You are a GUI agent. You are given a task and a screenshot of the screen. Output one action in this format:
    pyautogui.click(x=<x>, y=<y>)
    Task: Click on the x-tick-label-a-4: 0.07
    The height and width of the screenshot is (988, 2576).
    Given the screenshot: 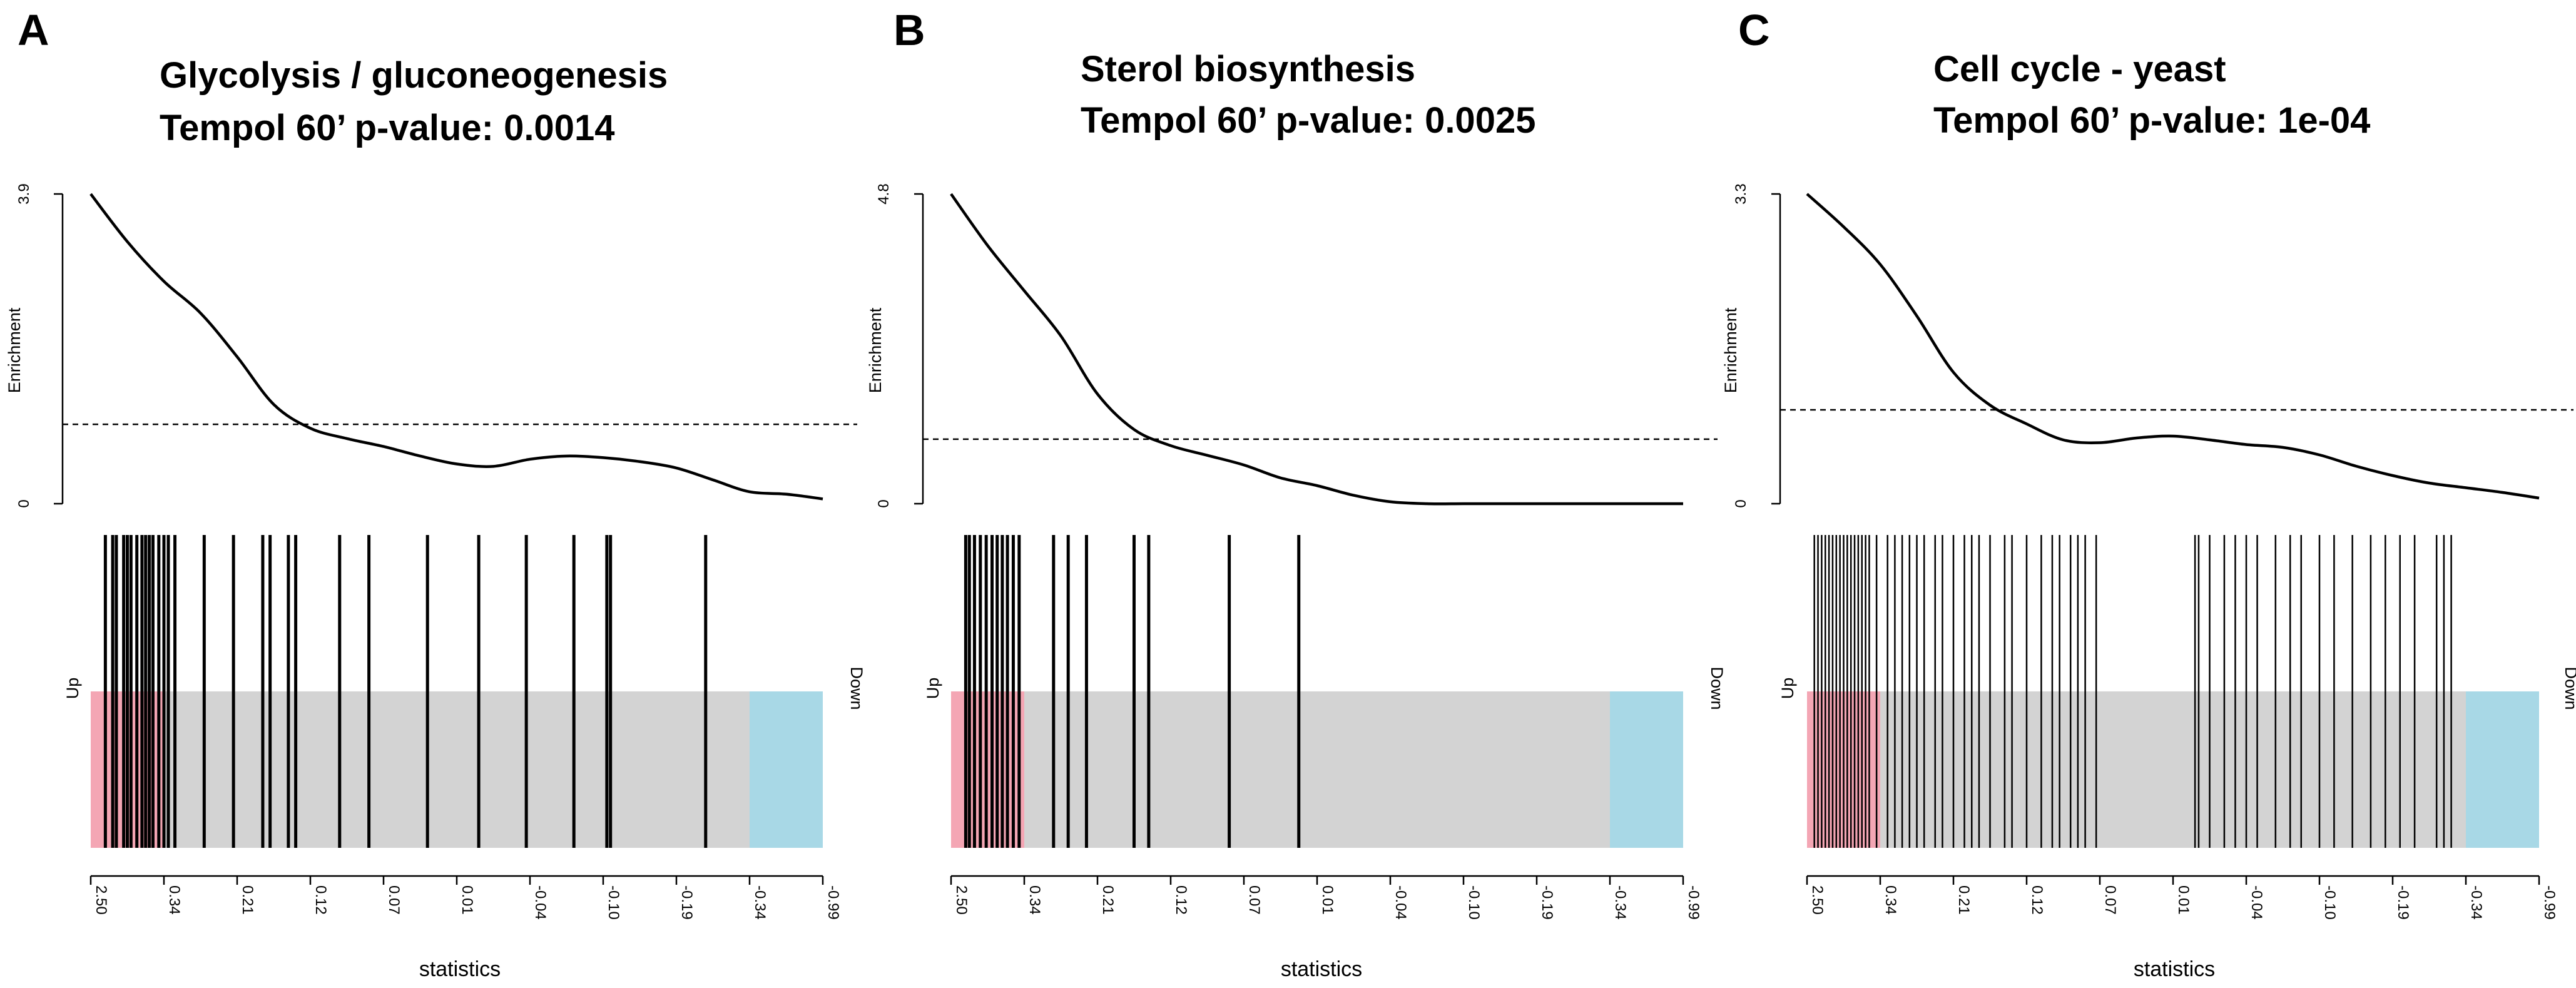 What is the action you would take?
    pyautogui.click(x=393, y=900)
    